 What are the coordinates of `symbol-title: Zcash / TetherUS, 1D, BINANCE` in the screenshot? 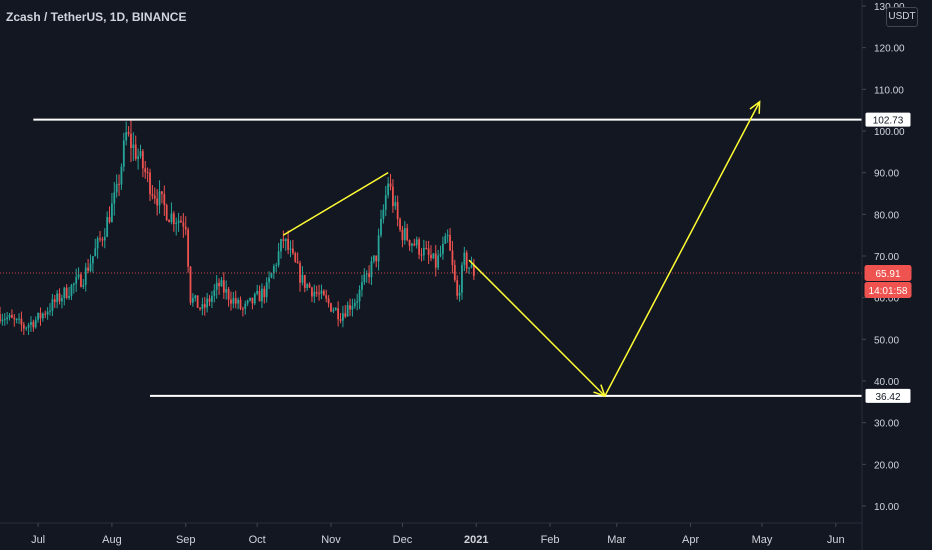 It's located at (96, 17).